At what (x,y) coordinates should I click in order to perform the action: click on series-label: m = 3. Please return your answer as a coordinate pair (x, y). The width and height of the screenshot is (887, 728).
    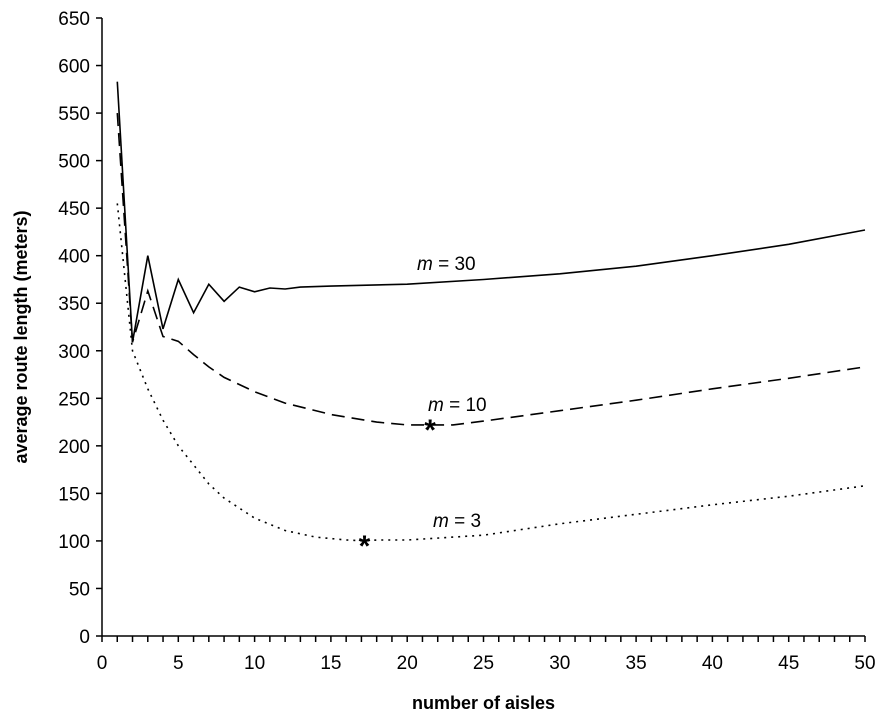
    Looking at the image, I should click on (457, 521).